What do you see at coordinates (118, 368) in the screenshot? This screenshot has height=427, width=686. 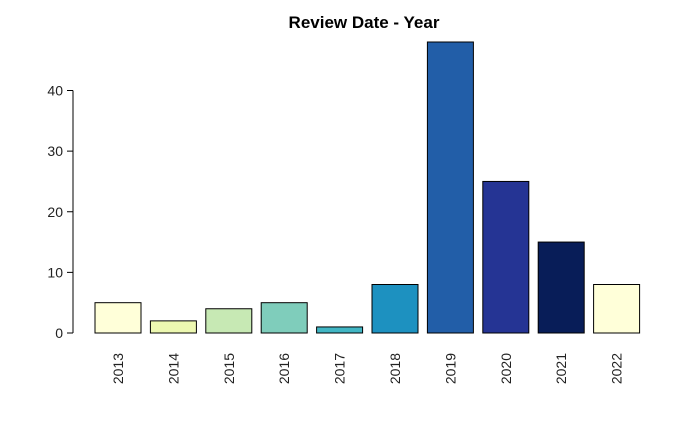 I see `x-tick-label-2013: 2013` at bounding box center [118, 368].